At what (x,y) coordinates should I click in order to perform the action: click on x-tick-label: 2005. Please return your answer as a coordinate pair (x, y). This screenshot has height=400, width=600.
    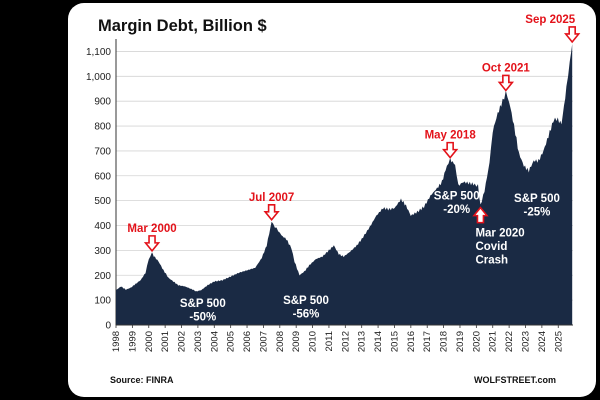
    Looking at the image, I should click on (231, 341).